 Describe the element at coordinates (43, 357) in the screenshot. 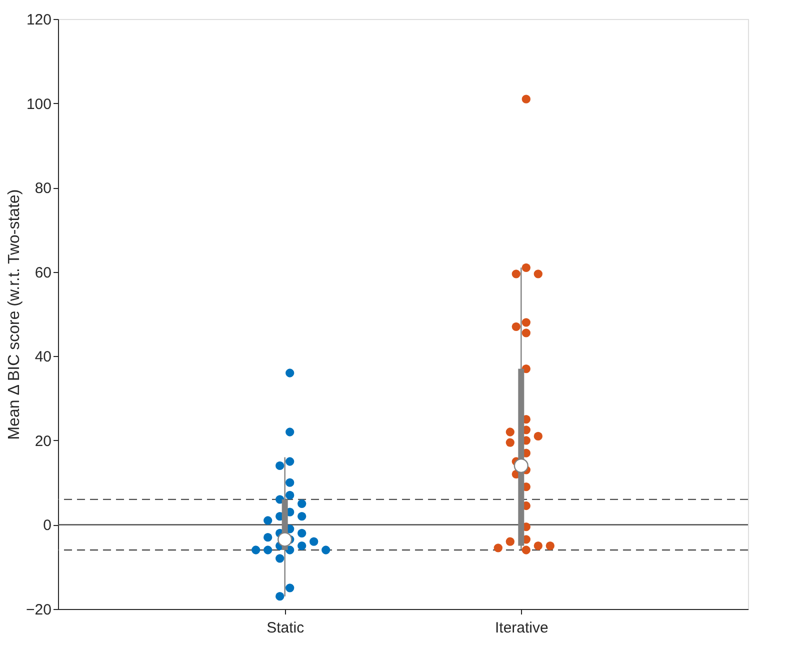

I see `y-tick-label: 40` at that location.